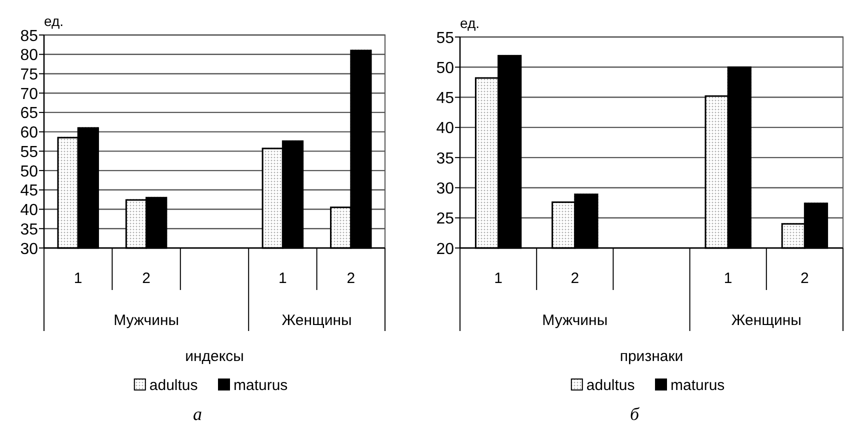 The width and height of the screenshot is (847, 428). What do you see at coordinates (29, 75) in the screenshot?
I see `y-tick-label: 75` at bounding box center [29, 75].